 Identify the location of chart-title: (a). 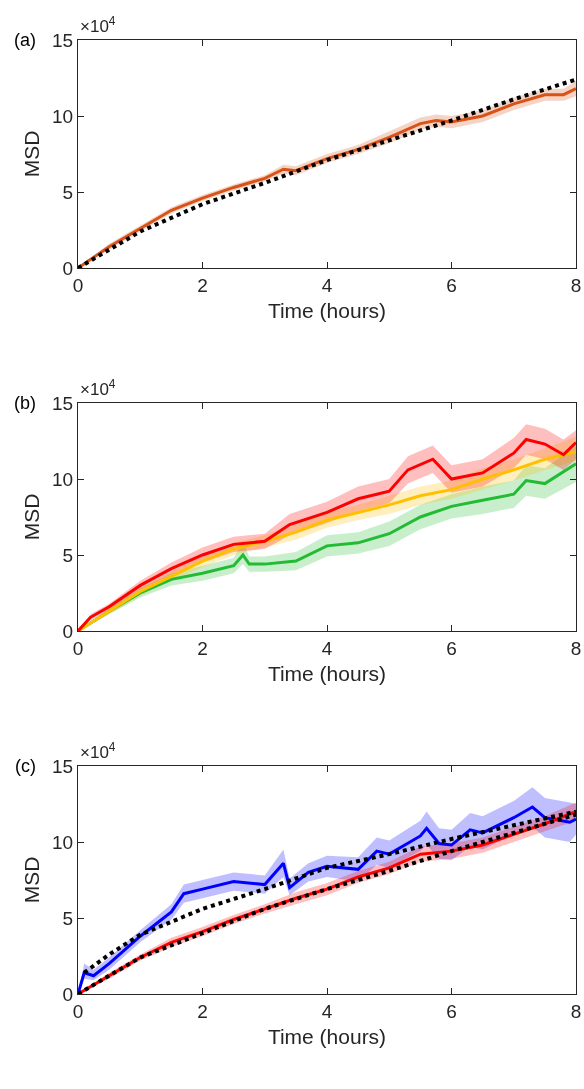
(25, 40).